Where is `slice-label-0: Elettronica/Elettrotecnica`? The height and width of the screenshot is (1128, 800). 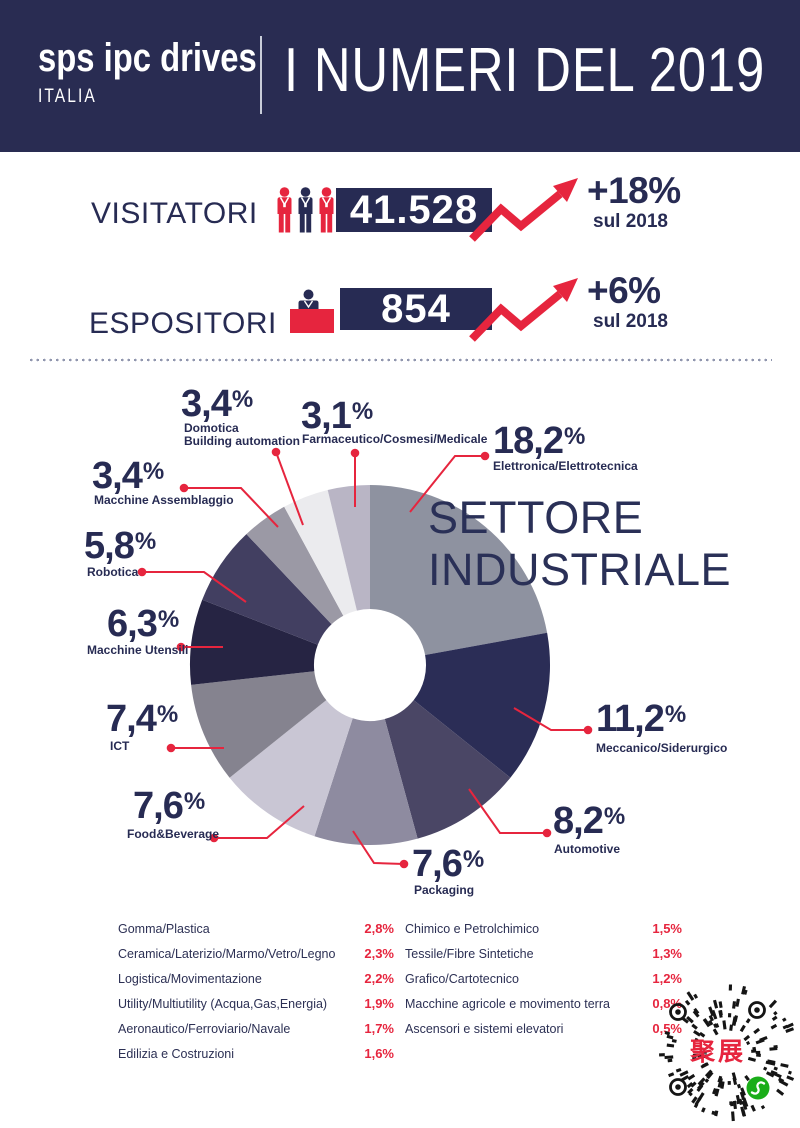
slice-label-0: Elettronica/Elettrotecnica is located at coordinates (565, 466).